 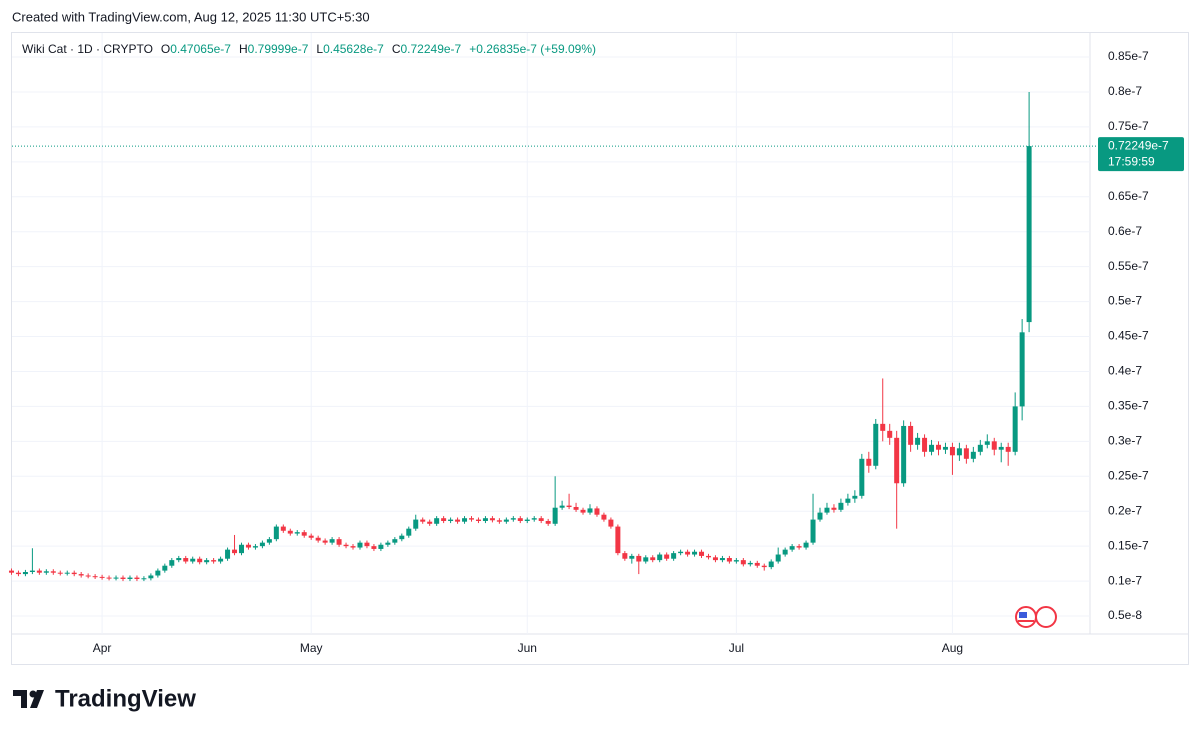 I want to click on legend-value: 0.45628e-7, so click(x=353, y=49).